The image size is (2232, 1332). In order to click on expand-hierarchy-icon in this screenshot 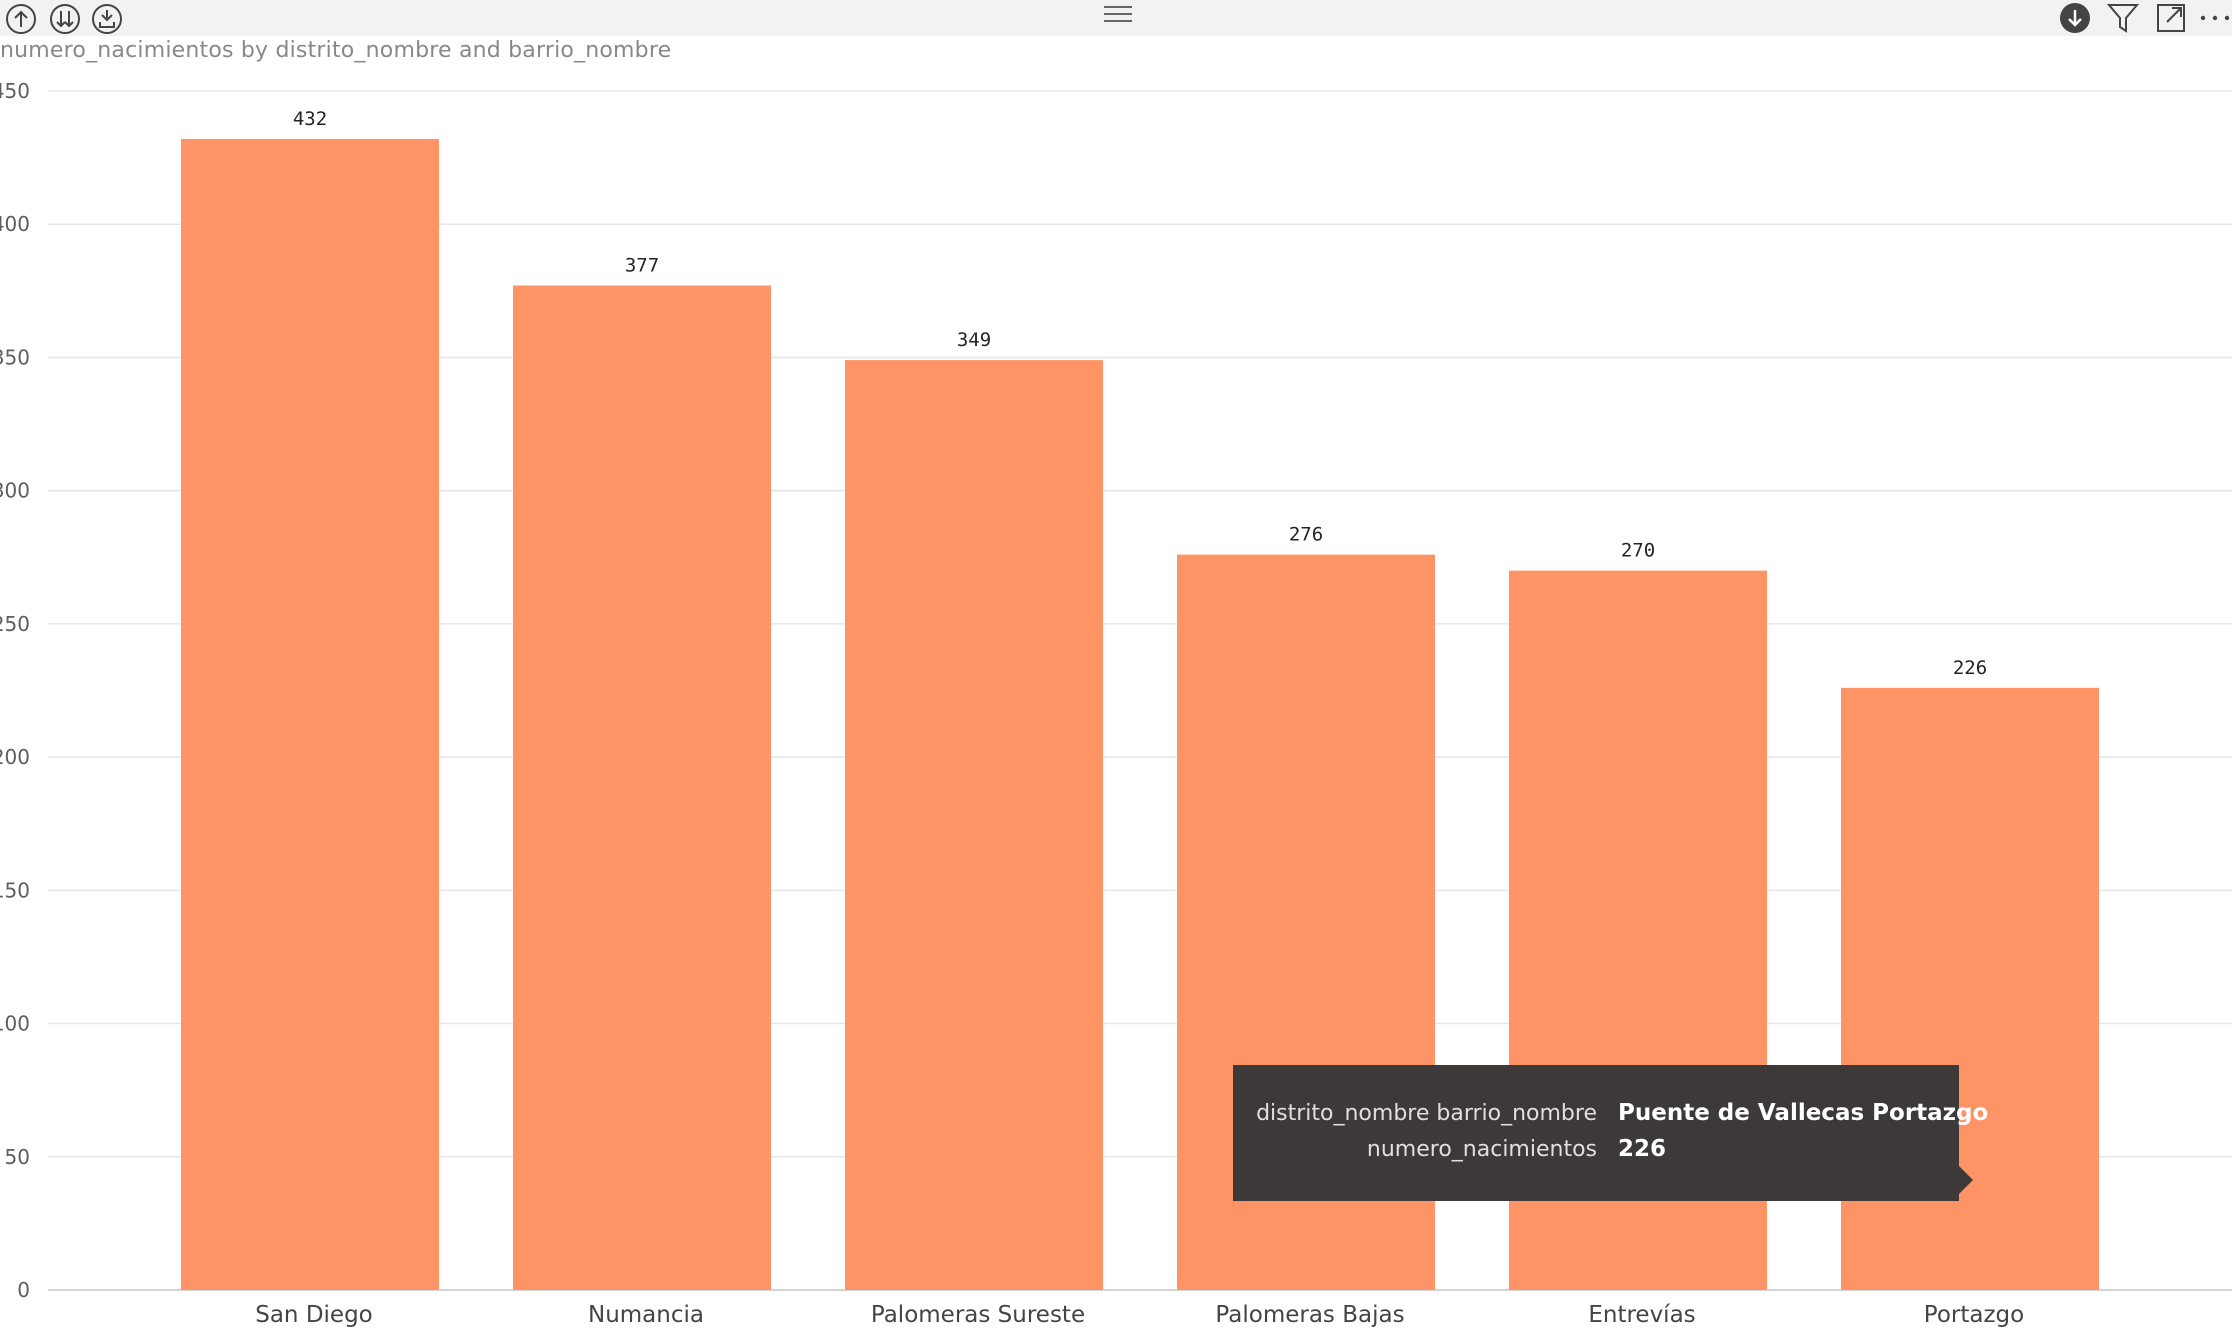, I will do `click(107, 19)`.